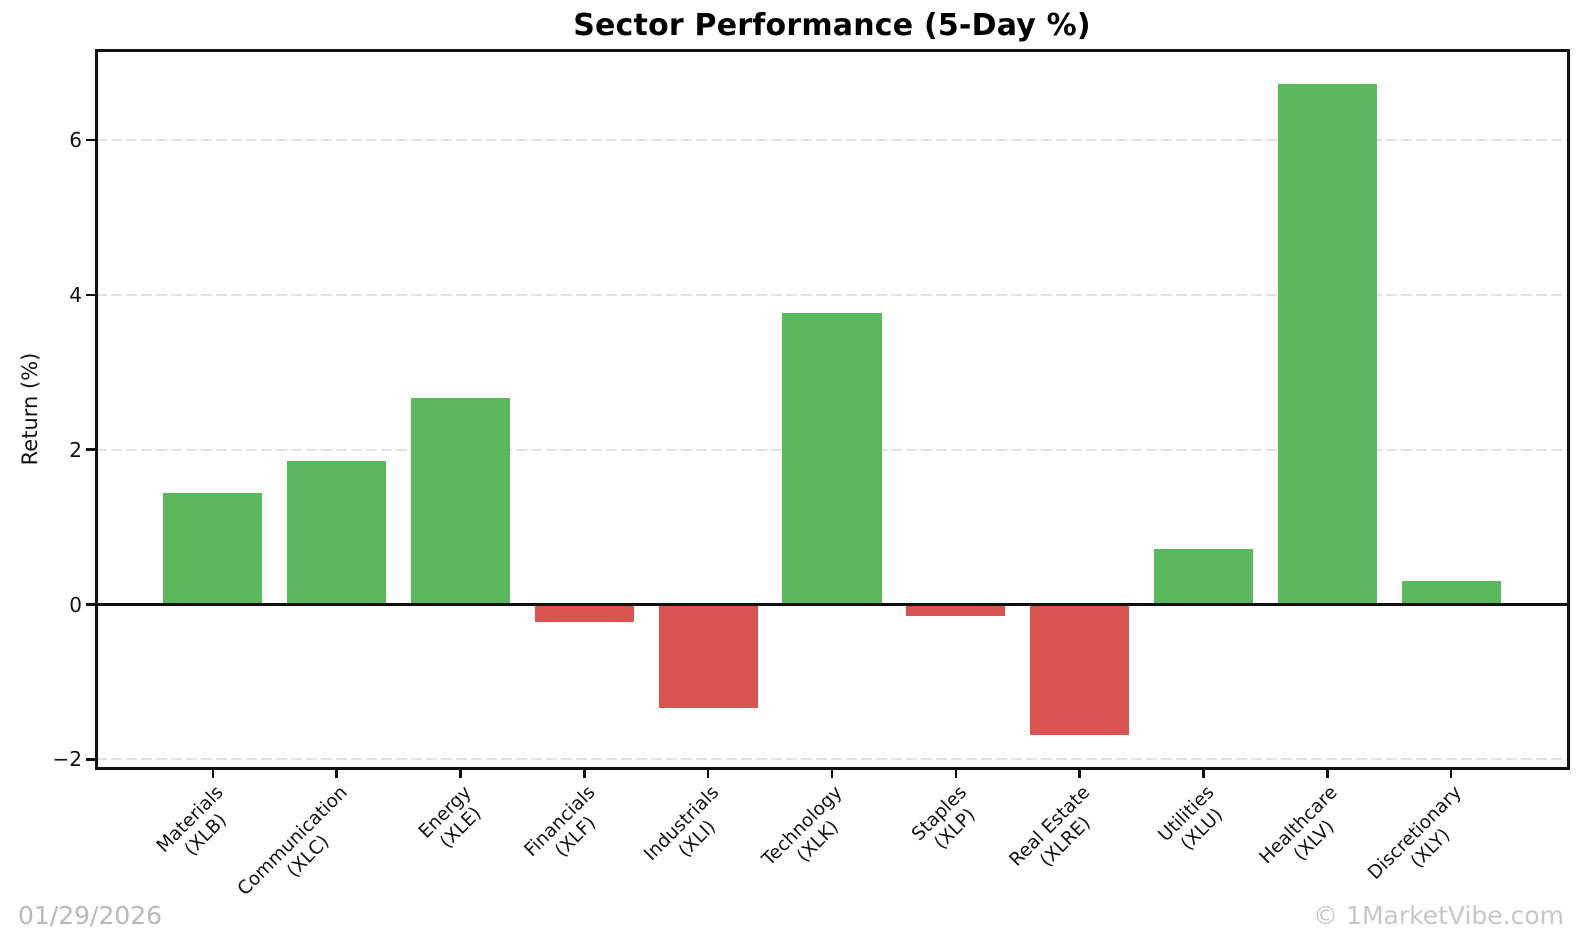  I want to click on bar-staples, so click(956, 610).